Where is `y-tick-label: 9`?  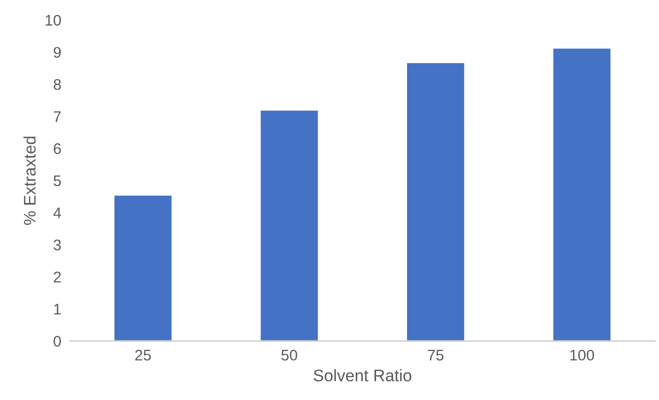 y-tick-label: 9 is located at coordinates (57, 52).